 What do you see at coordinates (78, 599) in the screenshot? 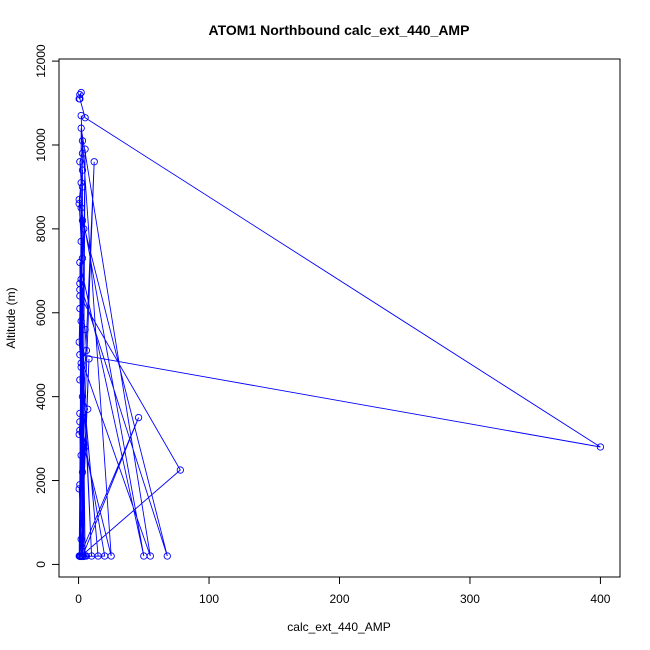
I see `x-tick-label: 0` at bounding box center [78, 599].